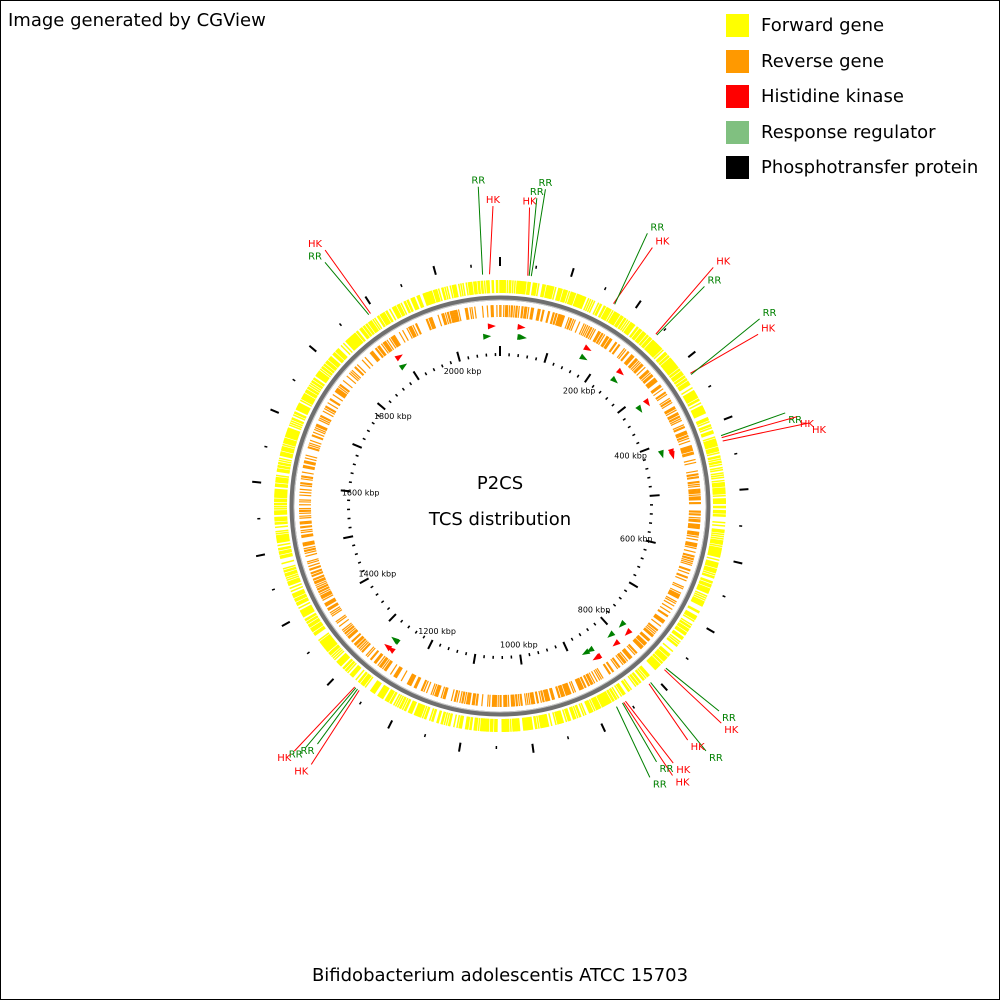 This screenshot has width=1000, height=1000. I want to click on hk-marker, so click(646, 402).